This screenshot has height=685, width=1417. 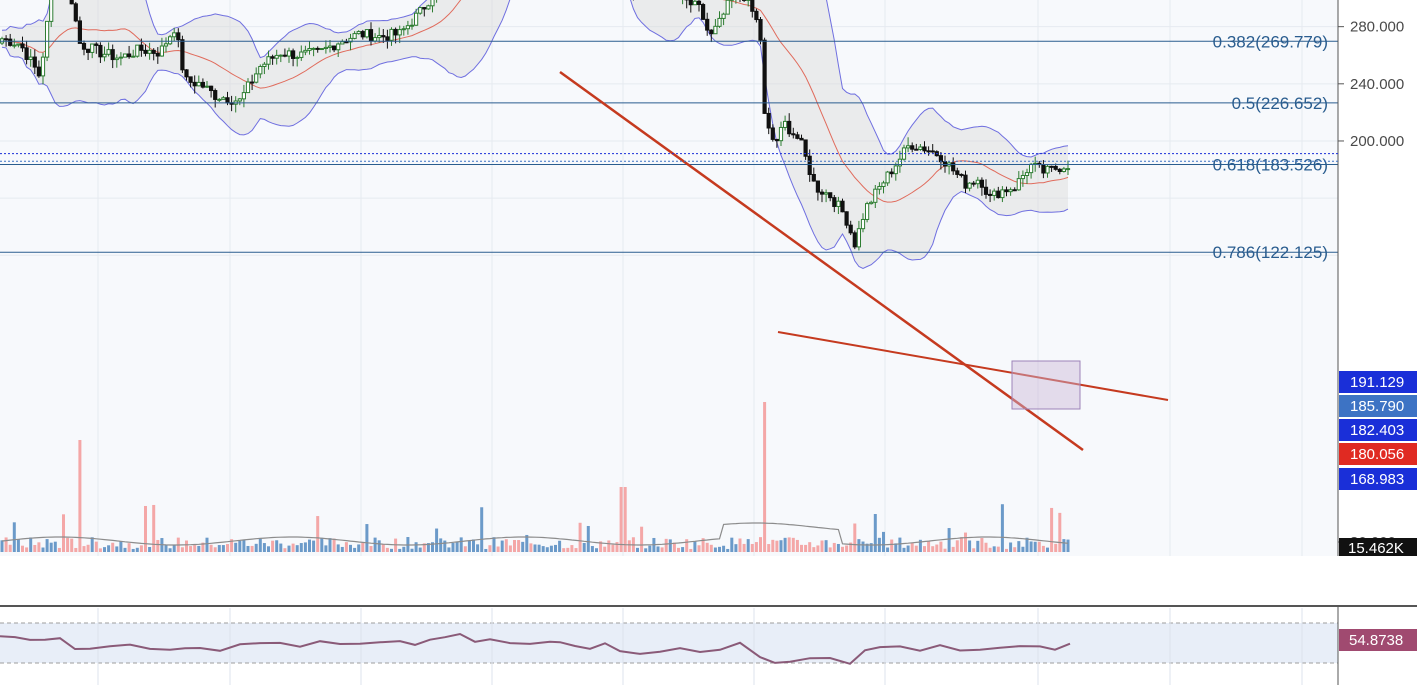 I want to click on price-tag-label: 185.790, so click(x=1377, y=406).